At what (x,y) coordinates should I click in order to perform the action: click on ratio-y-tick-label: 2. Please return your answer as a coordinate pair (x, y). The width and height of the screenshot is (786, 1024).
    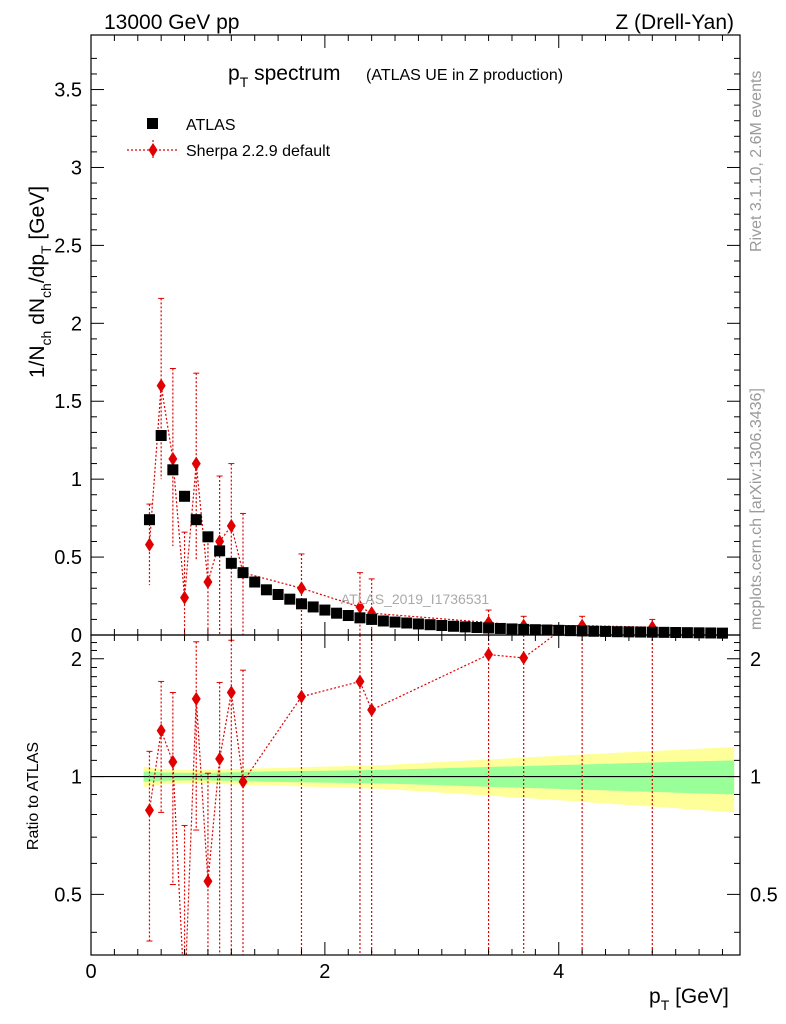
    Looking at the image, I should click on (76, 660).